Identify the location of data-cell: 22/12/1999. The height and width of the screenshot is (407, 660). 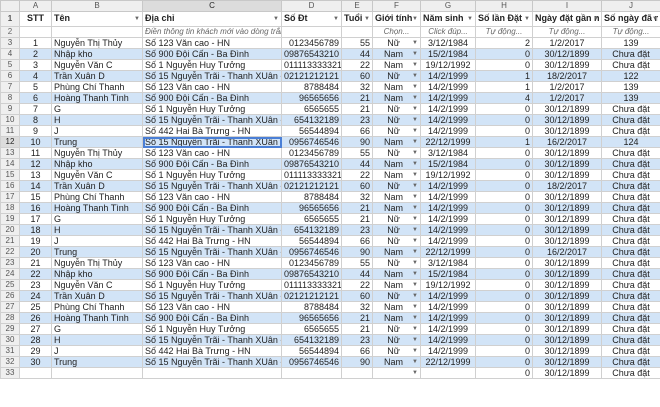
(448, 252).